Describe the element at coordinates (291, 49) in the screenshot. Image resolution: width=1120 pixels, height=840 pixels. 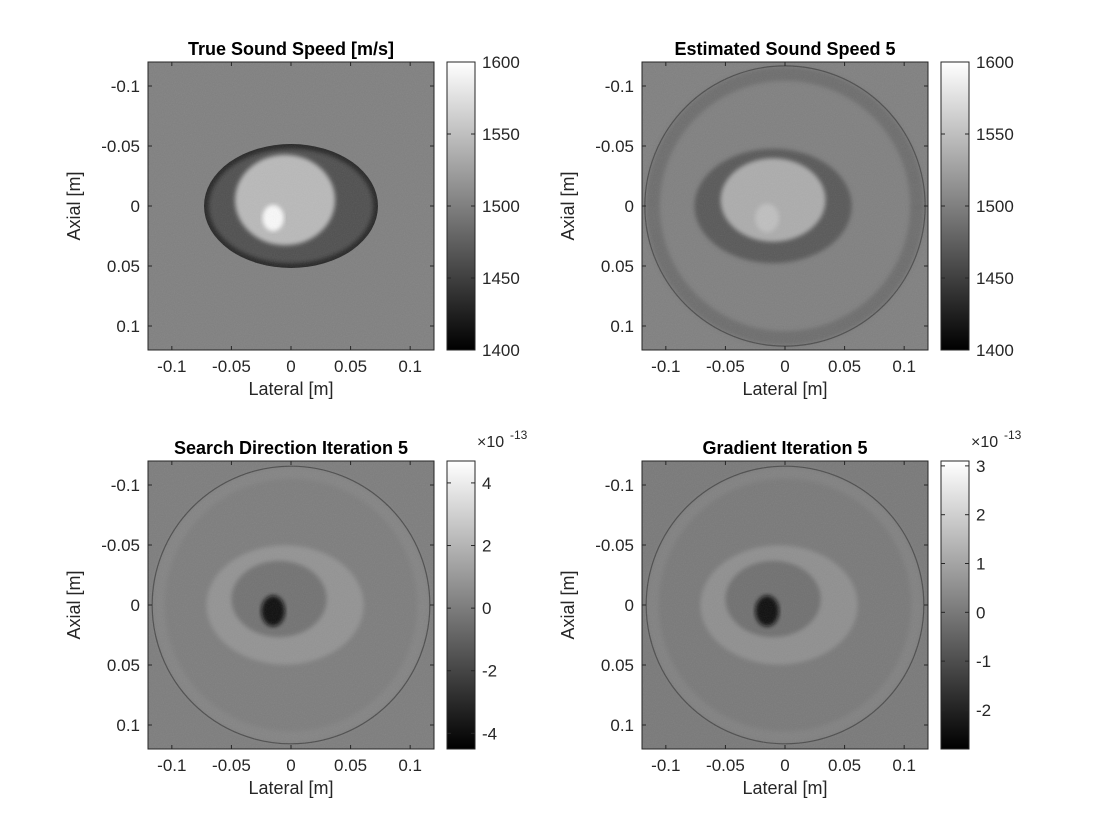
I see `chart-title: True Sound Speed [m/s]` at that location.